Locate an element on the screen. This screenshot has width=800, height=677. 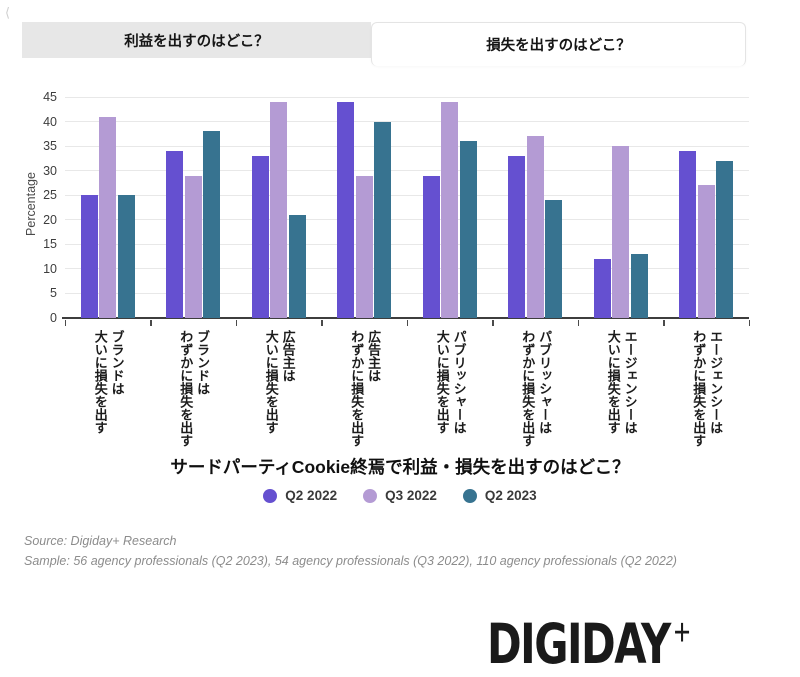
y-tick-label: 5 is located at coordinates (53, 293).